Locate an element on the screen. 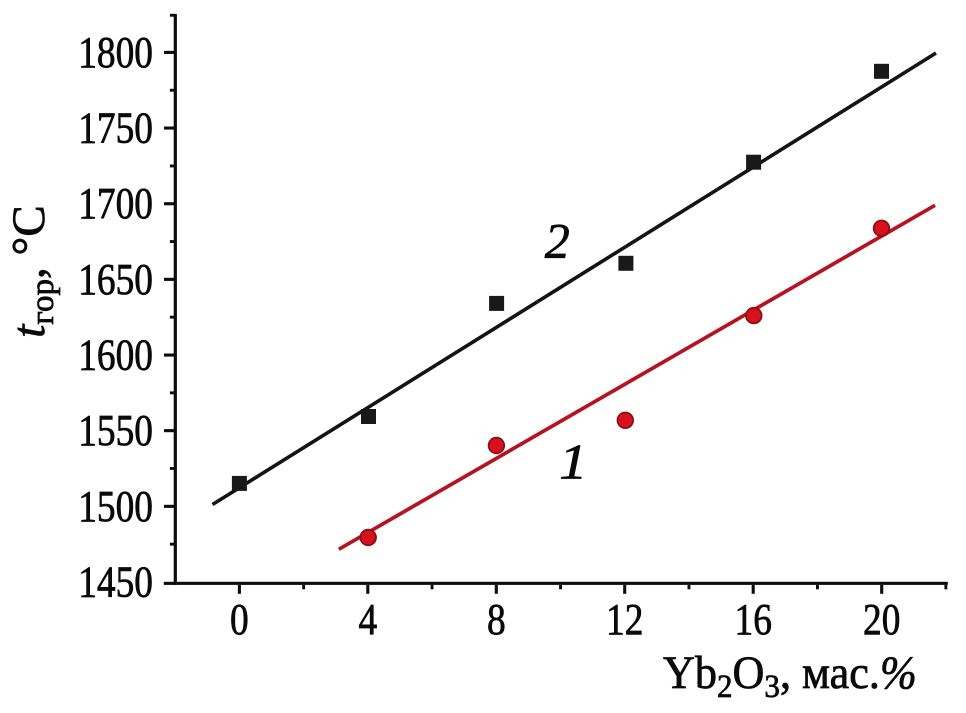 The height and width of the screenshot is (713, 966). svg-text: 1600 is located at coordinates (115, 355).